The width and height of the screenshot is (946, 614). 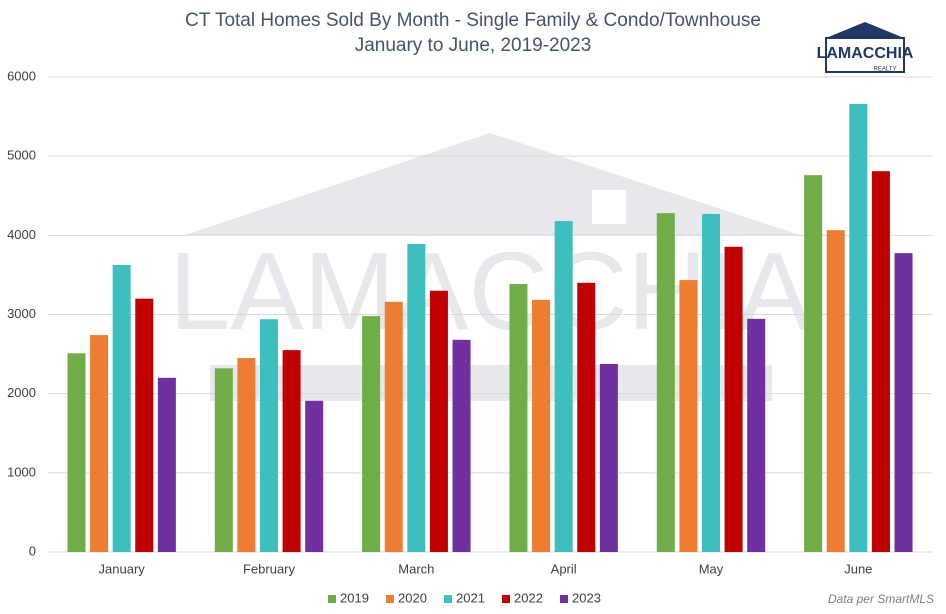 I want to click on y-tick-label: 4000, so click(x=21, y=234).